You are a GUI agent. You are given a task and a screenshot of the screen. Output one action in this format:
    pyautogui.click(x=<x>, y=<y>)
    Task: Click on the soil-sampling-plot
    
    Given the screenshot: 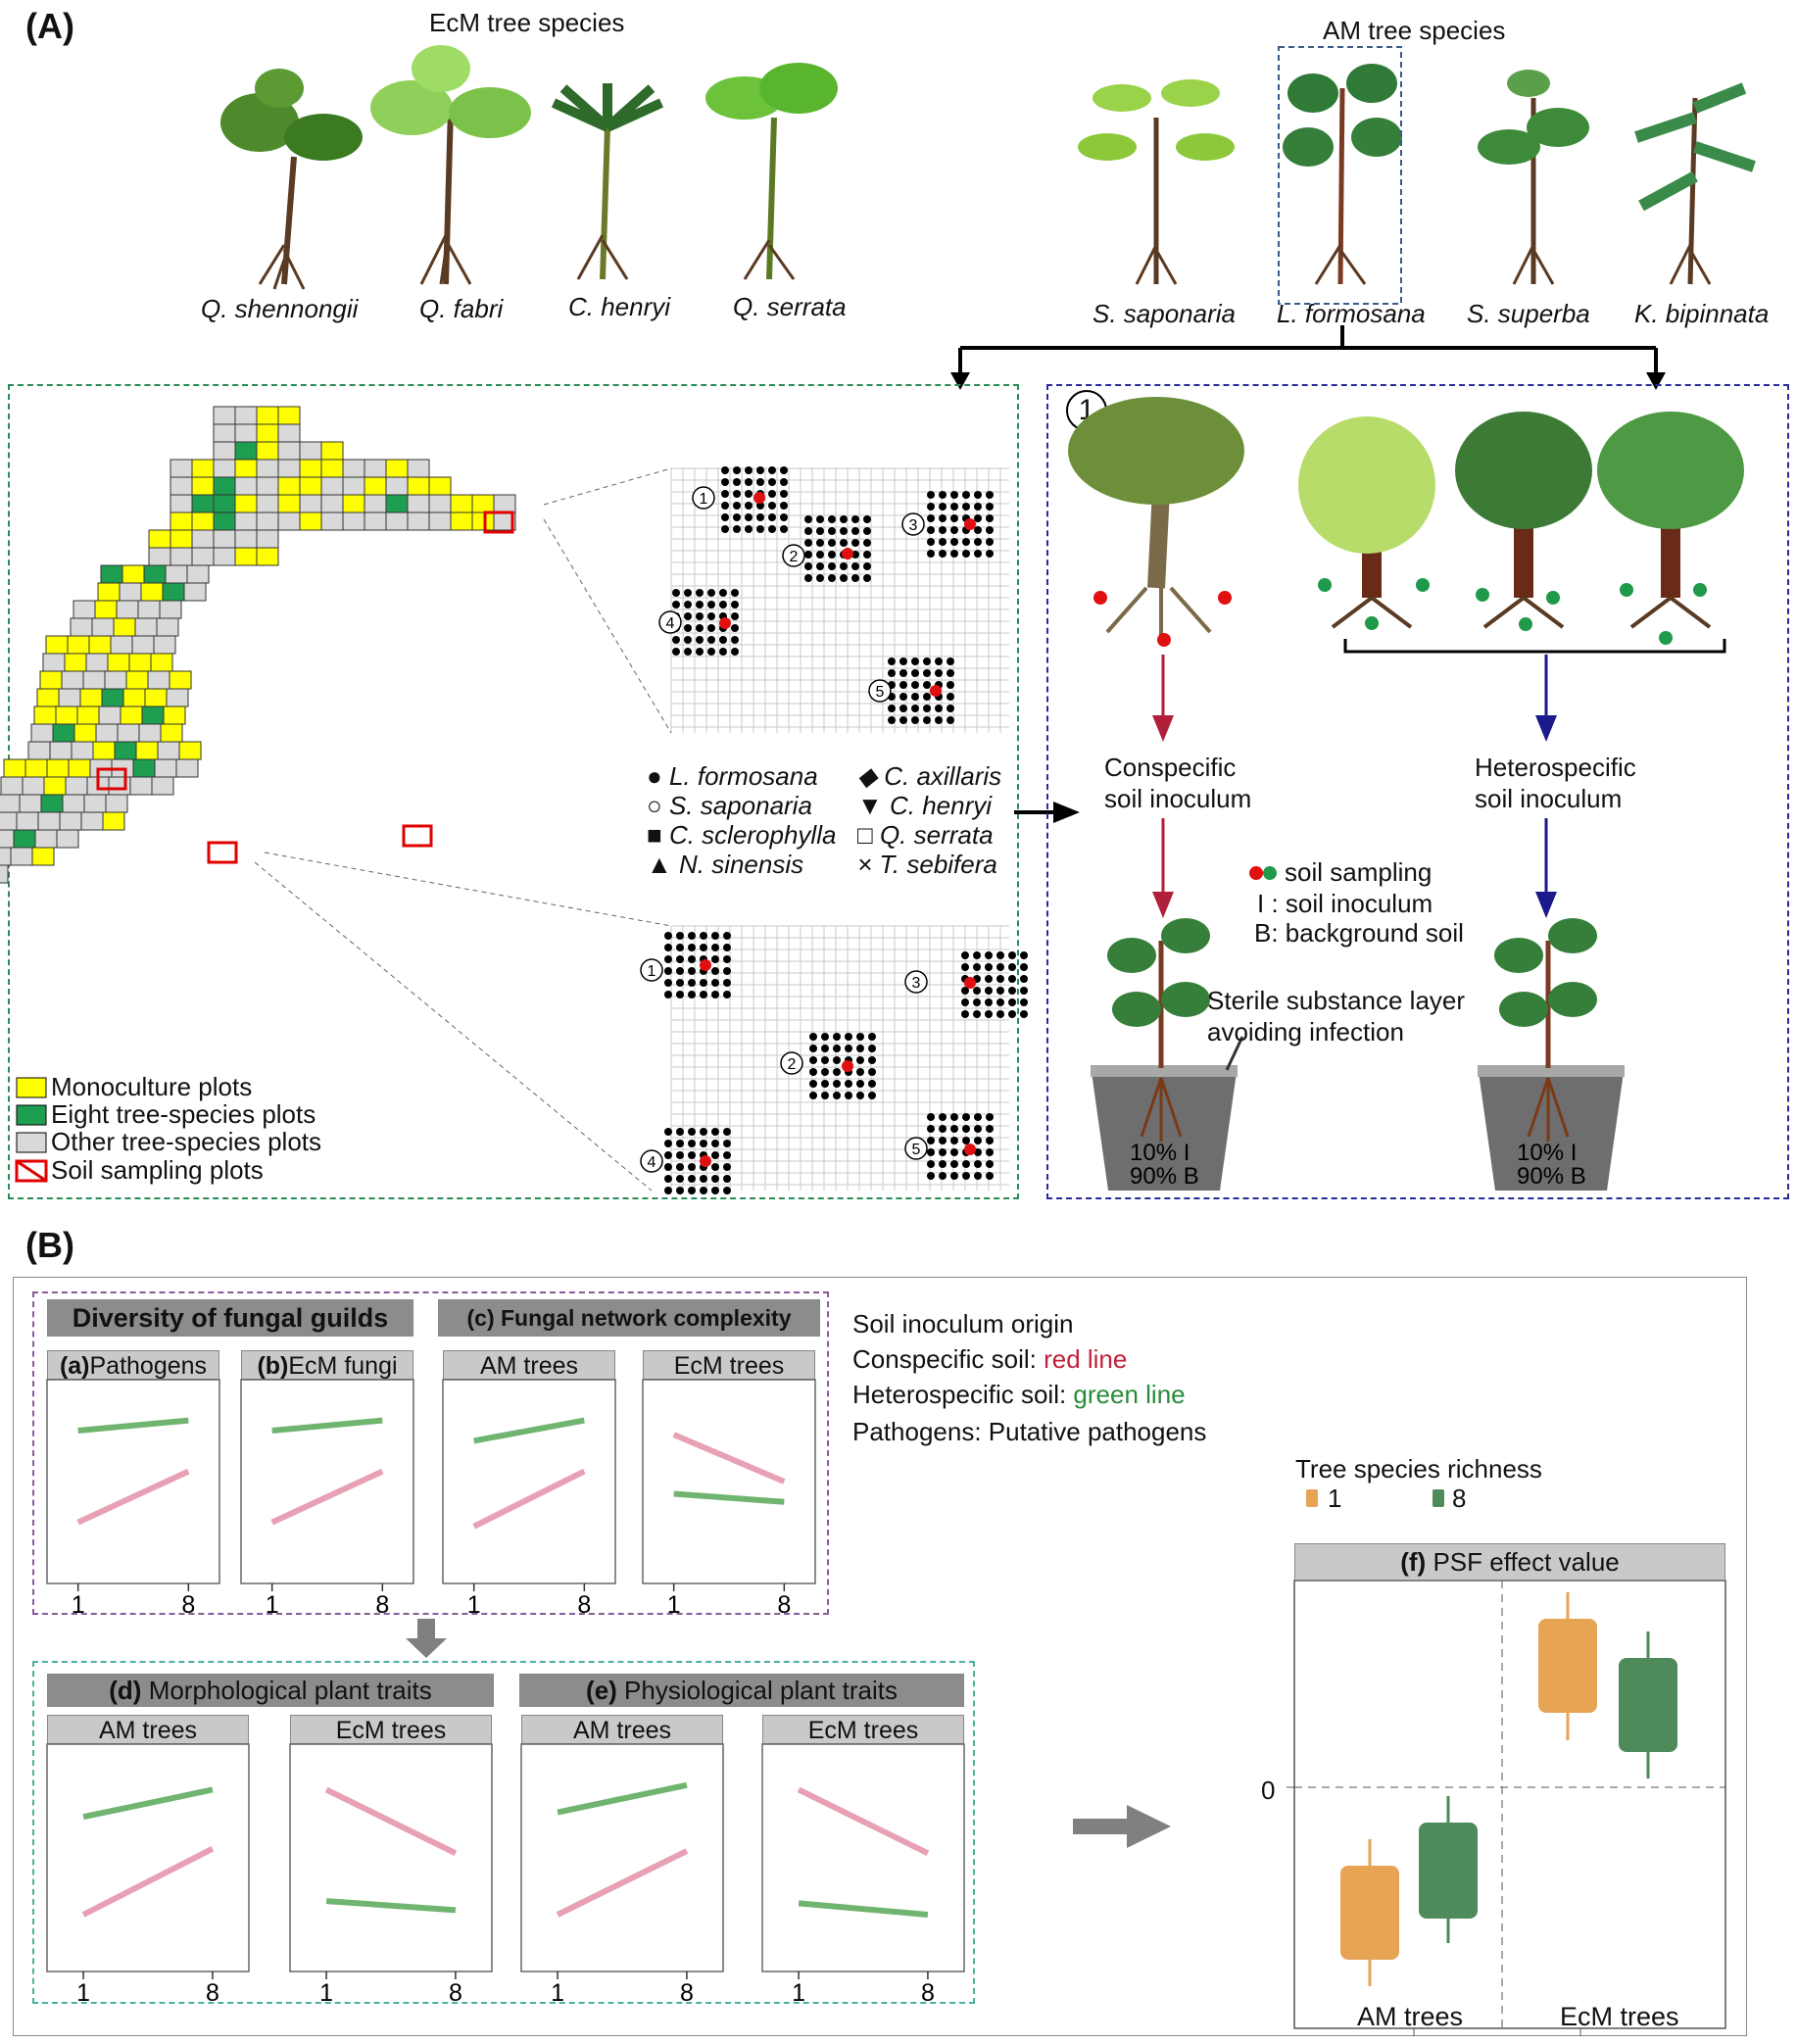 What is the action you would take?
    pyautogui.click(x=498, y=523)
    